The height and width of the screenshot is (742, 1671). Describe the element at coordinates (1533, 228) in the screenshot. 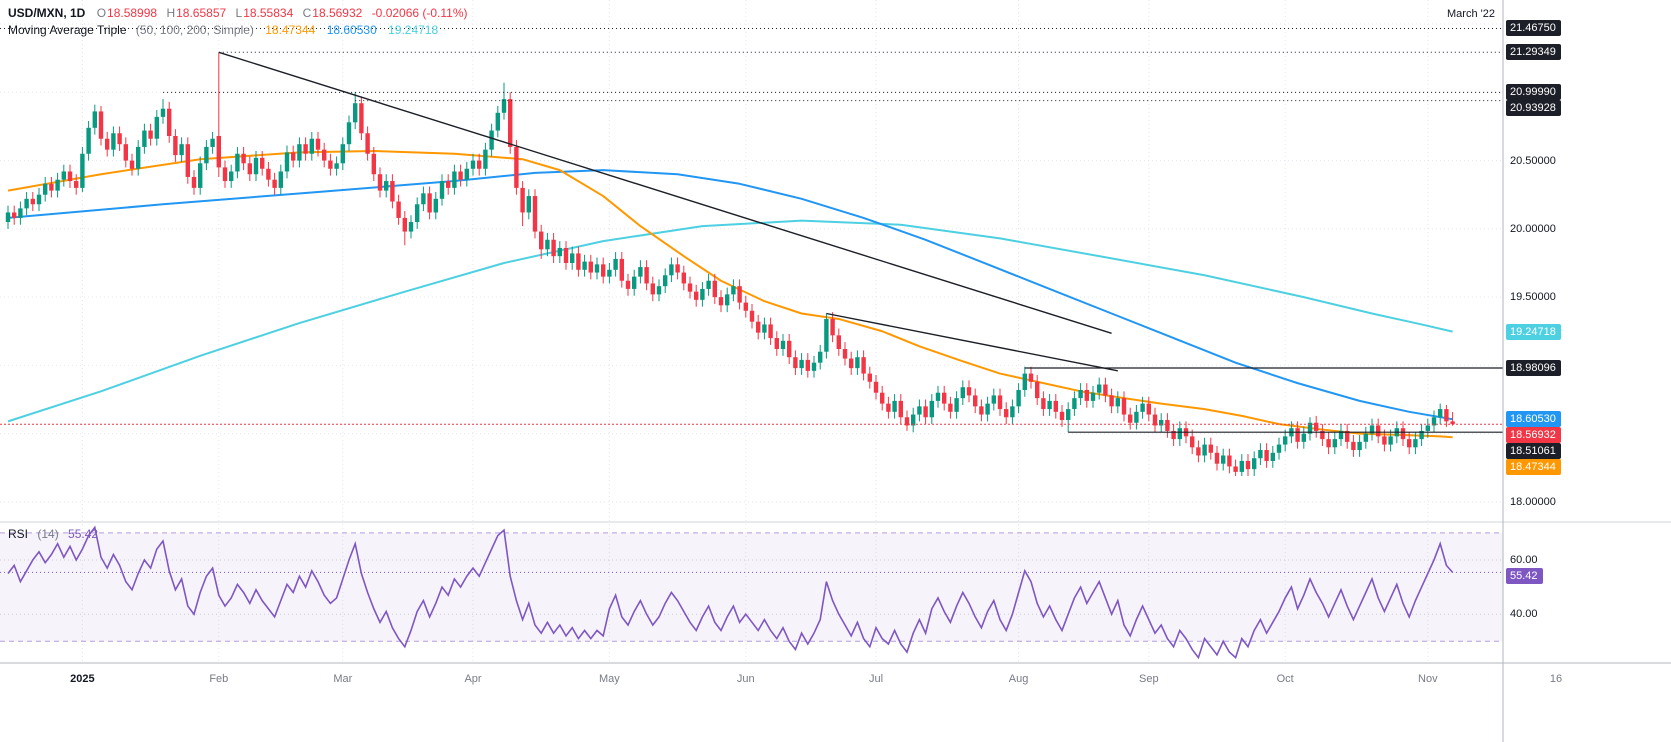

I see `price-scale-label: 20.00000` at that location.